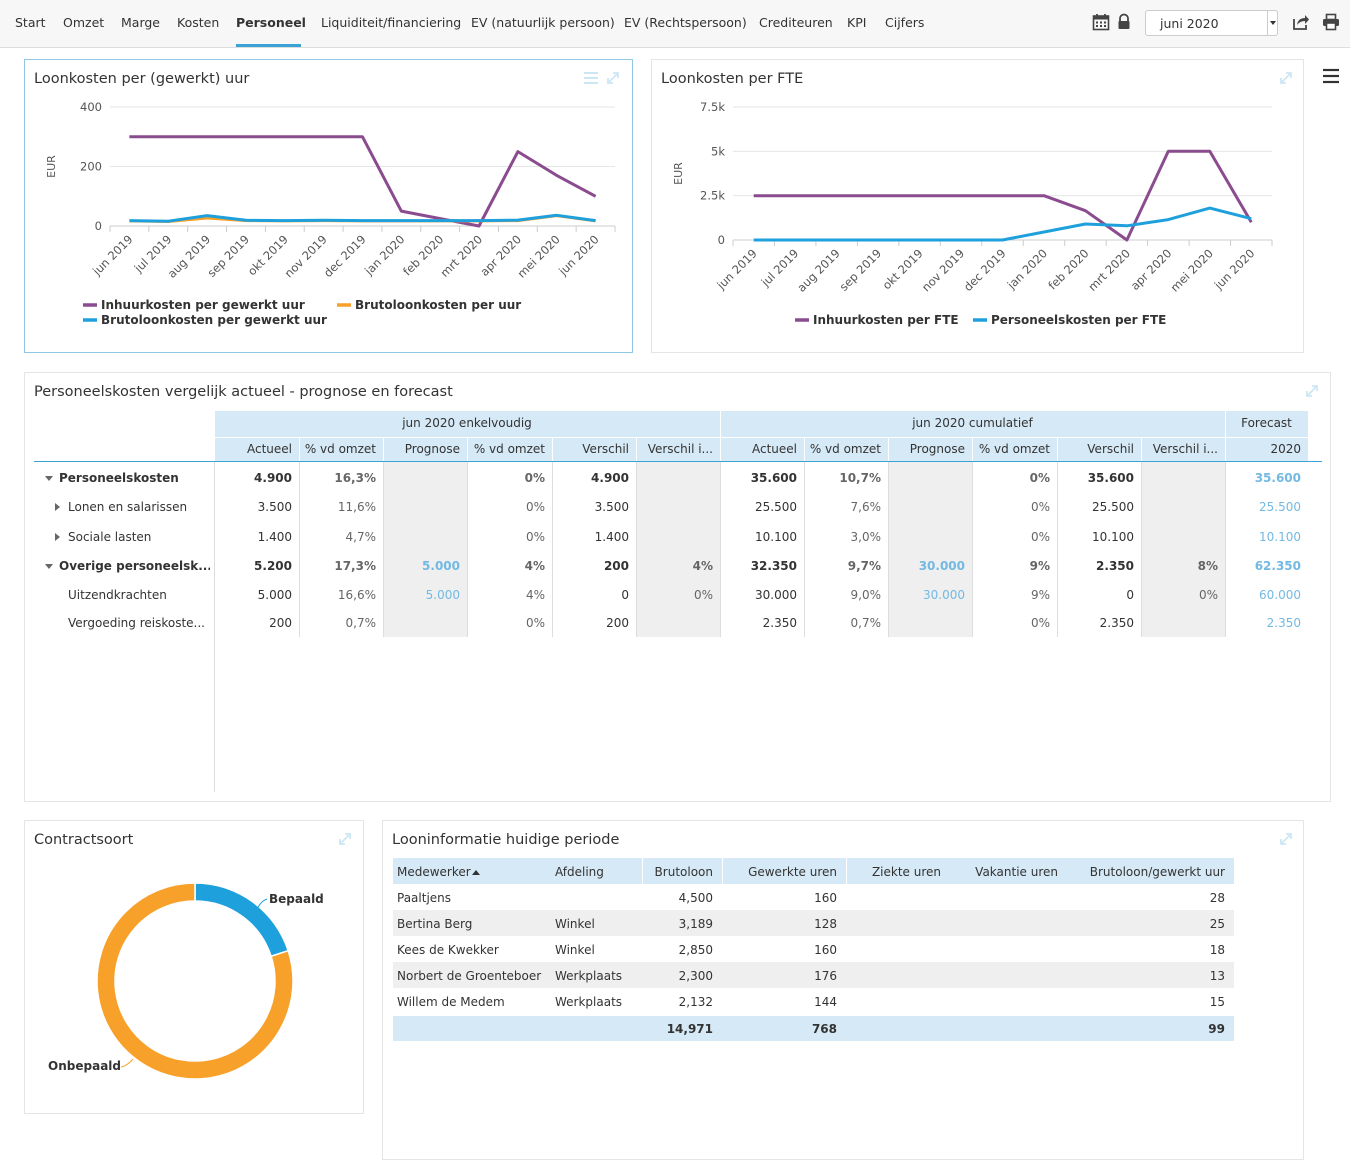  What do you see at coordinates (1331, 22) in the screenshot?
I see `print-icon` at bounding box center [1331, 22].